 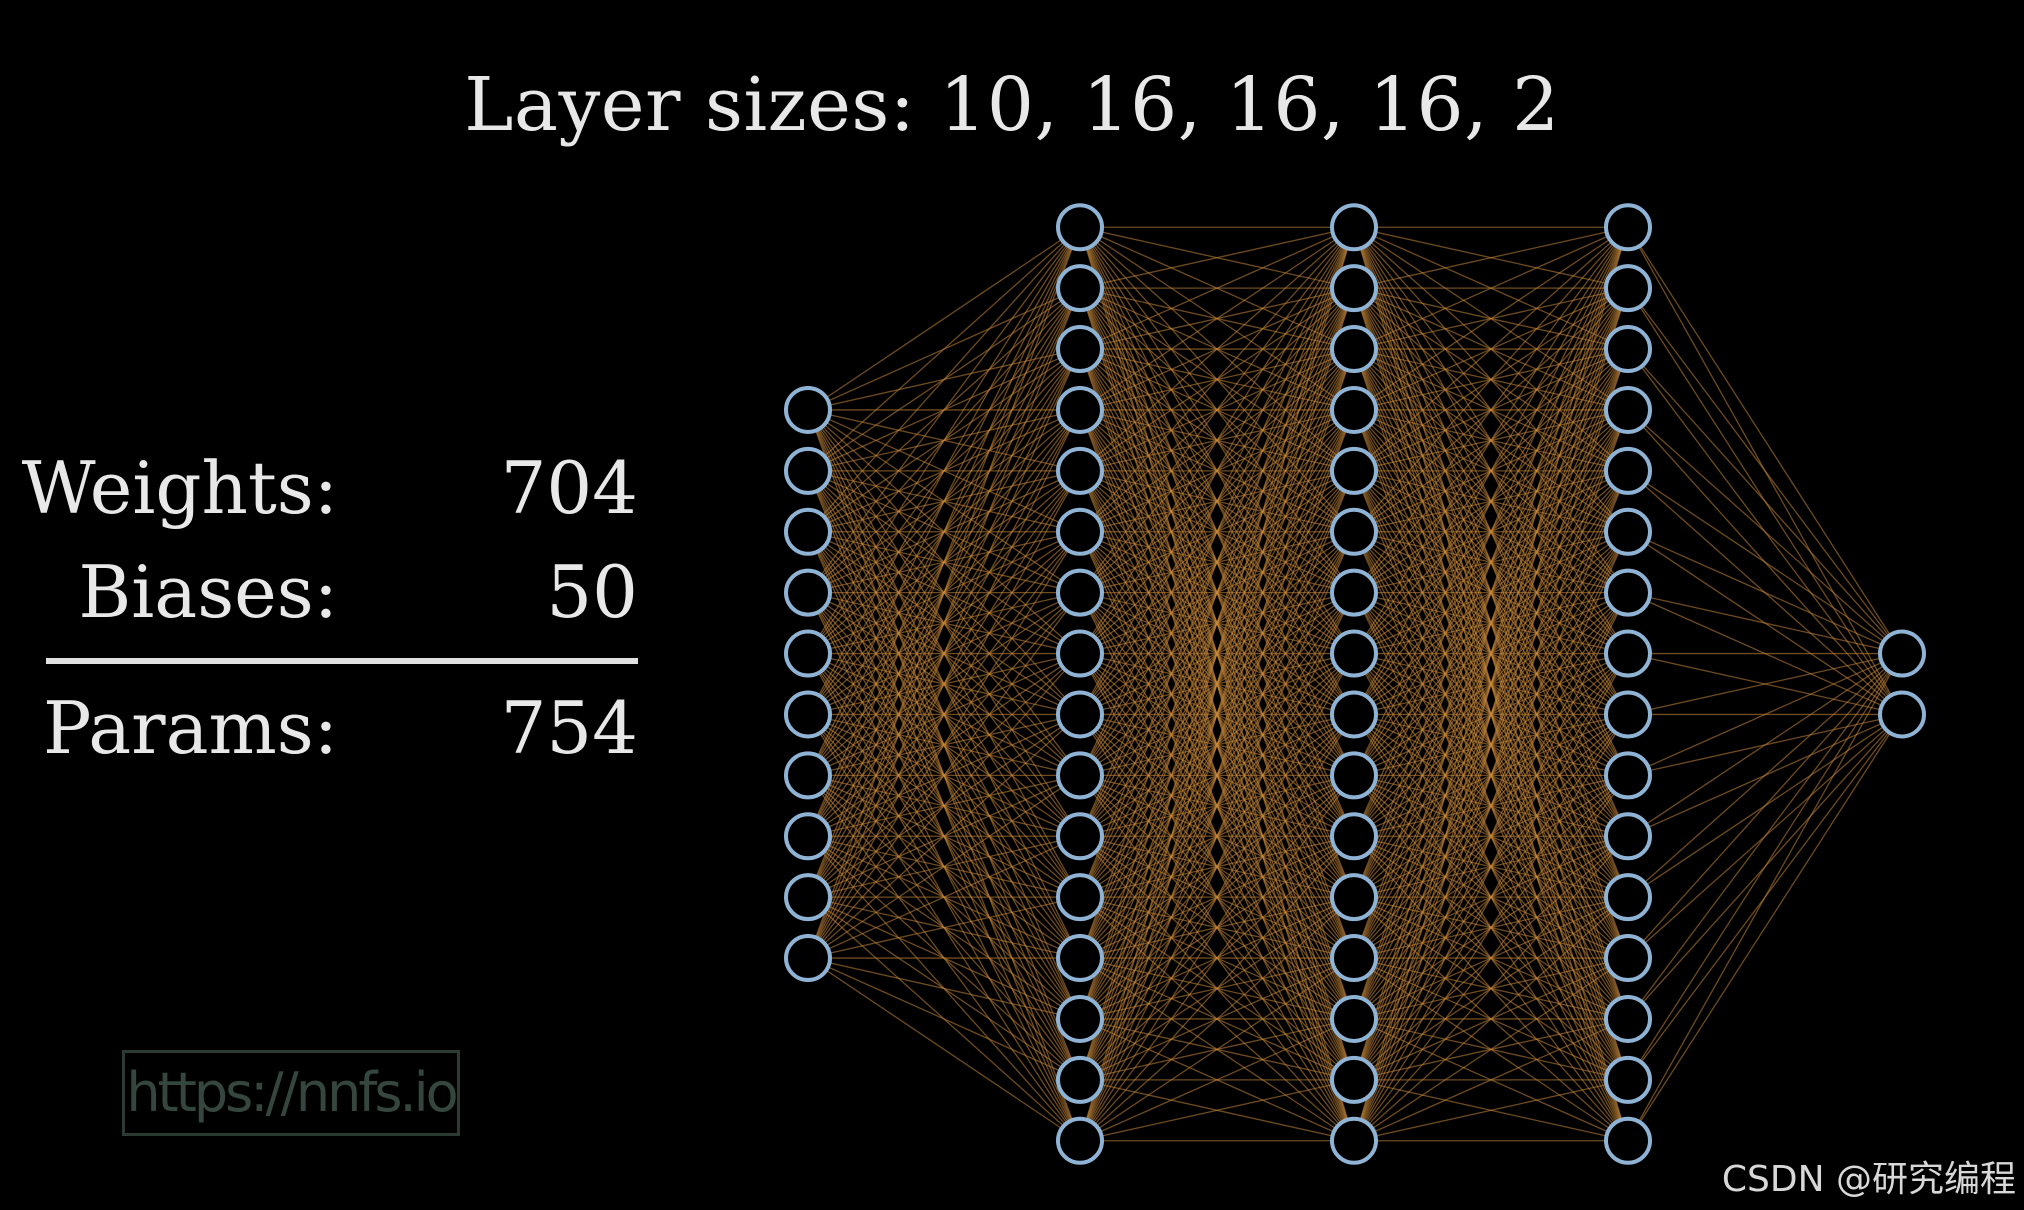 I want to click on neuron-layer3-node9, so click(x=1354, y=714).